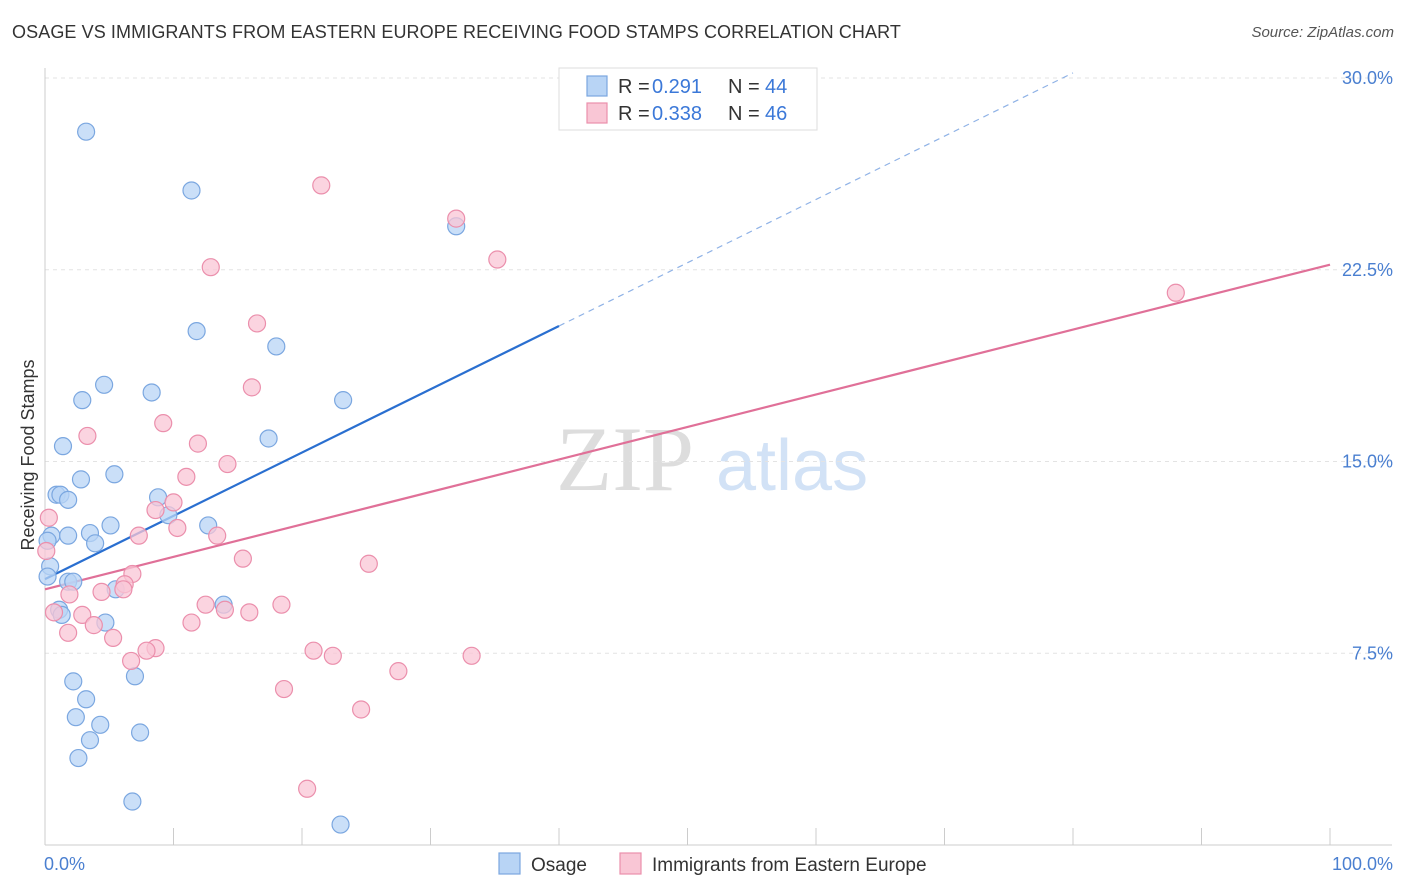  Describe the element at coordinates (776, 114) in the screenshot. I see `legend-imm-n-value: 46` at that location.